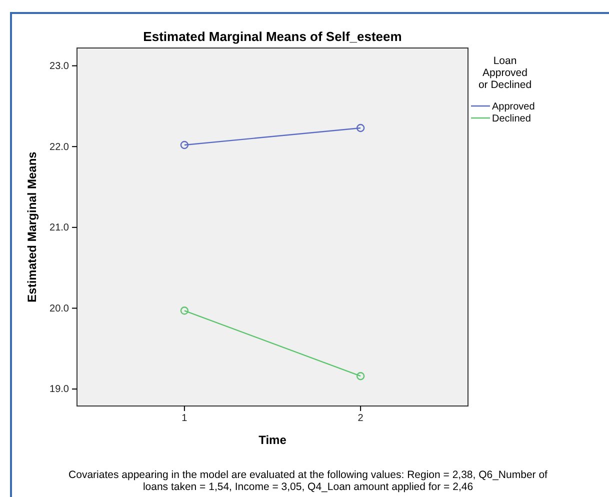 The image size is (609, 497). Describe the element at coordinates (511, 119) in the screenshot. I see `legend-label: Declined` at that location.